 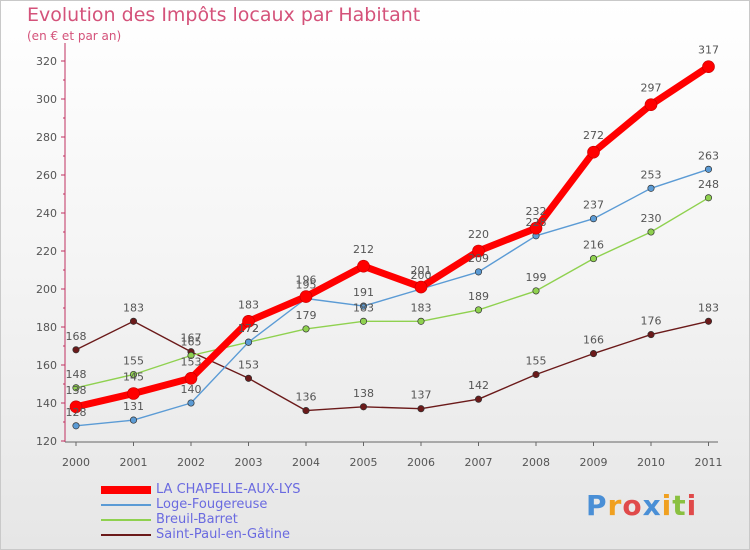 I want to click on data-label: 237, so click(x=593, y=205).